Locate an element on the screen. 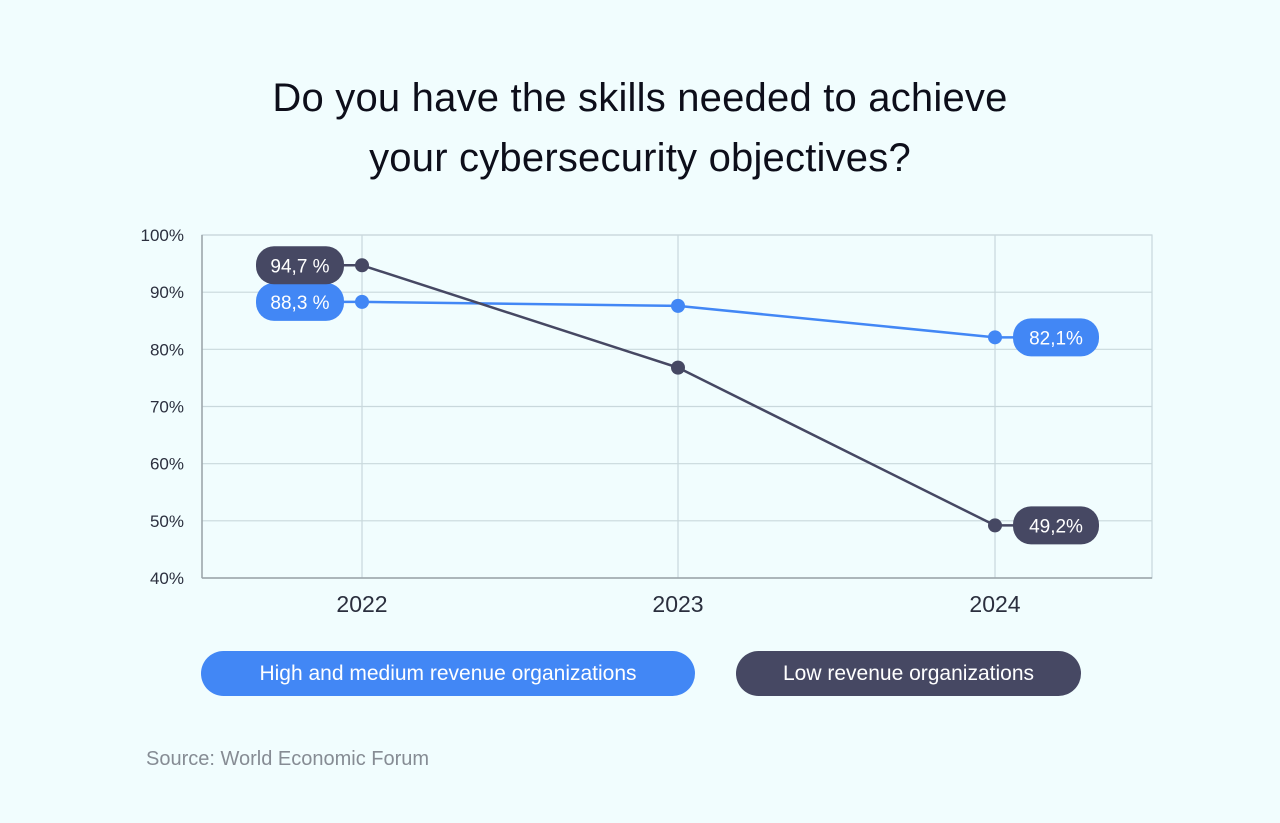  x-tick-label: 2023 is located at coordinates (677, 604).